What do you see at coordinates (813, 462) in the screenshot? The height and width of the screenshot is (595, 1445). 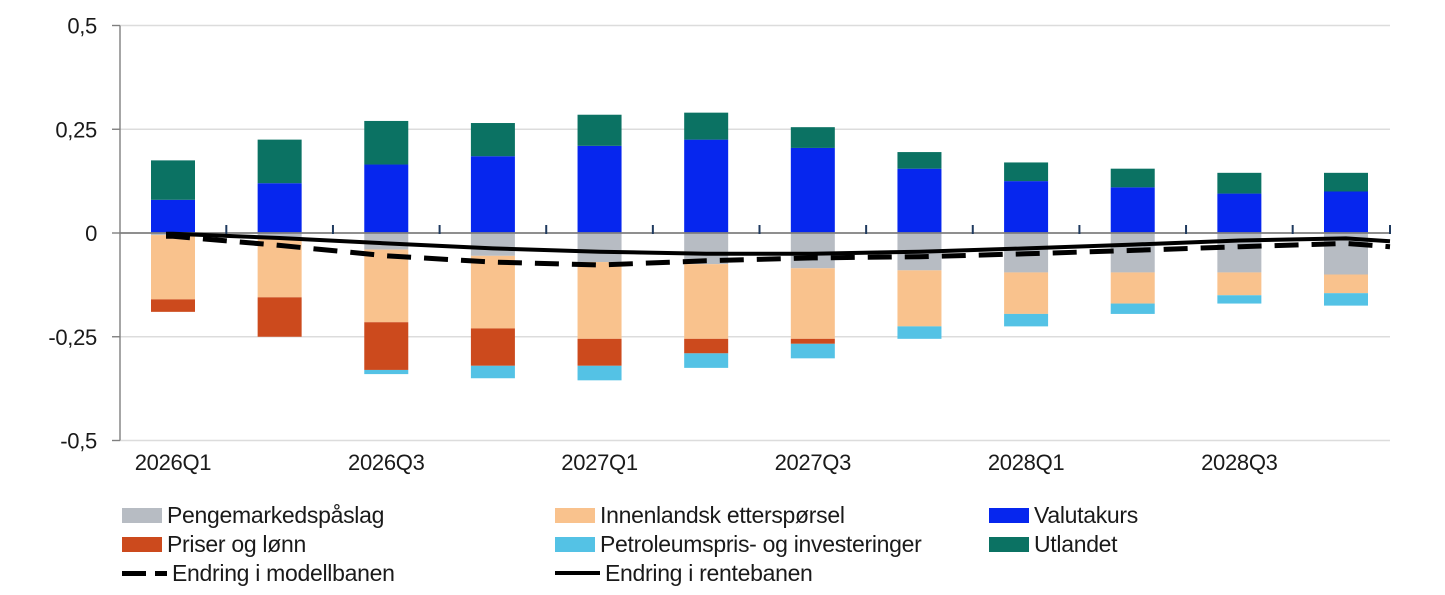 I see `x-axis-label: 2027Q3` at bounding box center [813, 462].